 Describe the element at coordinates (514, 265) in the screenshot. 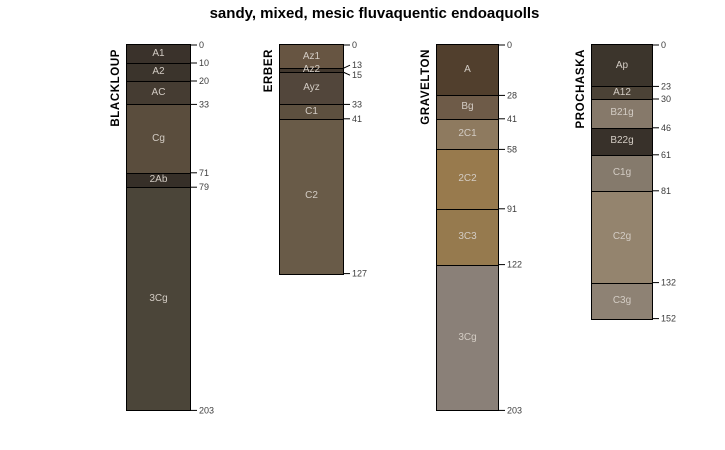

I see `depth-tick-label: 122` at that location.